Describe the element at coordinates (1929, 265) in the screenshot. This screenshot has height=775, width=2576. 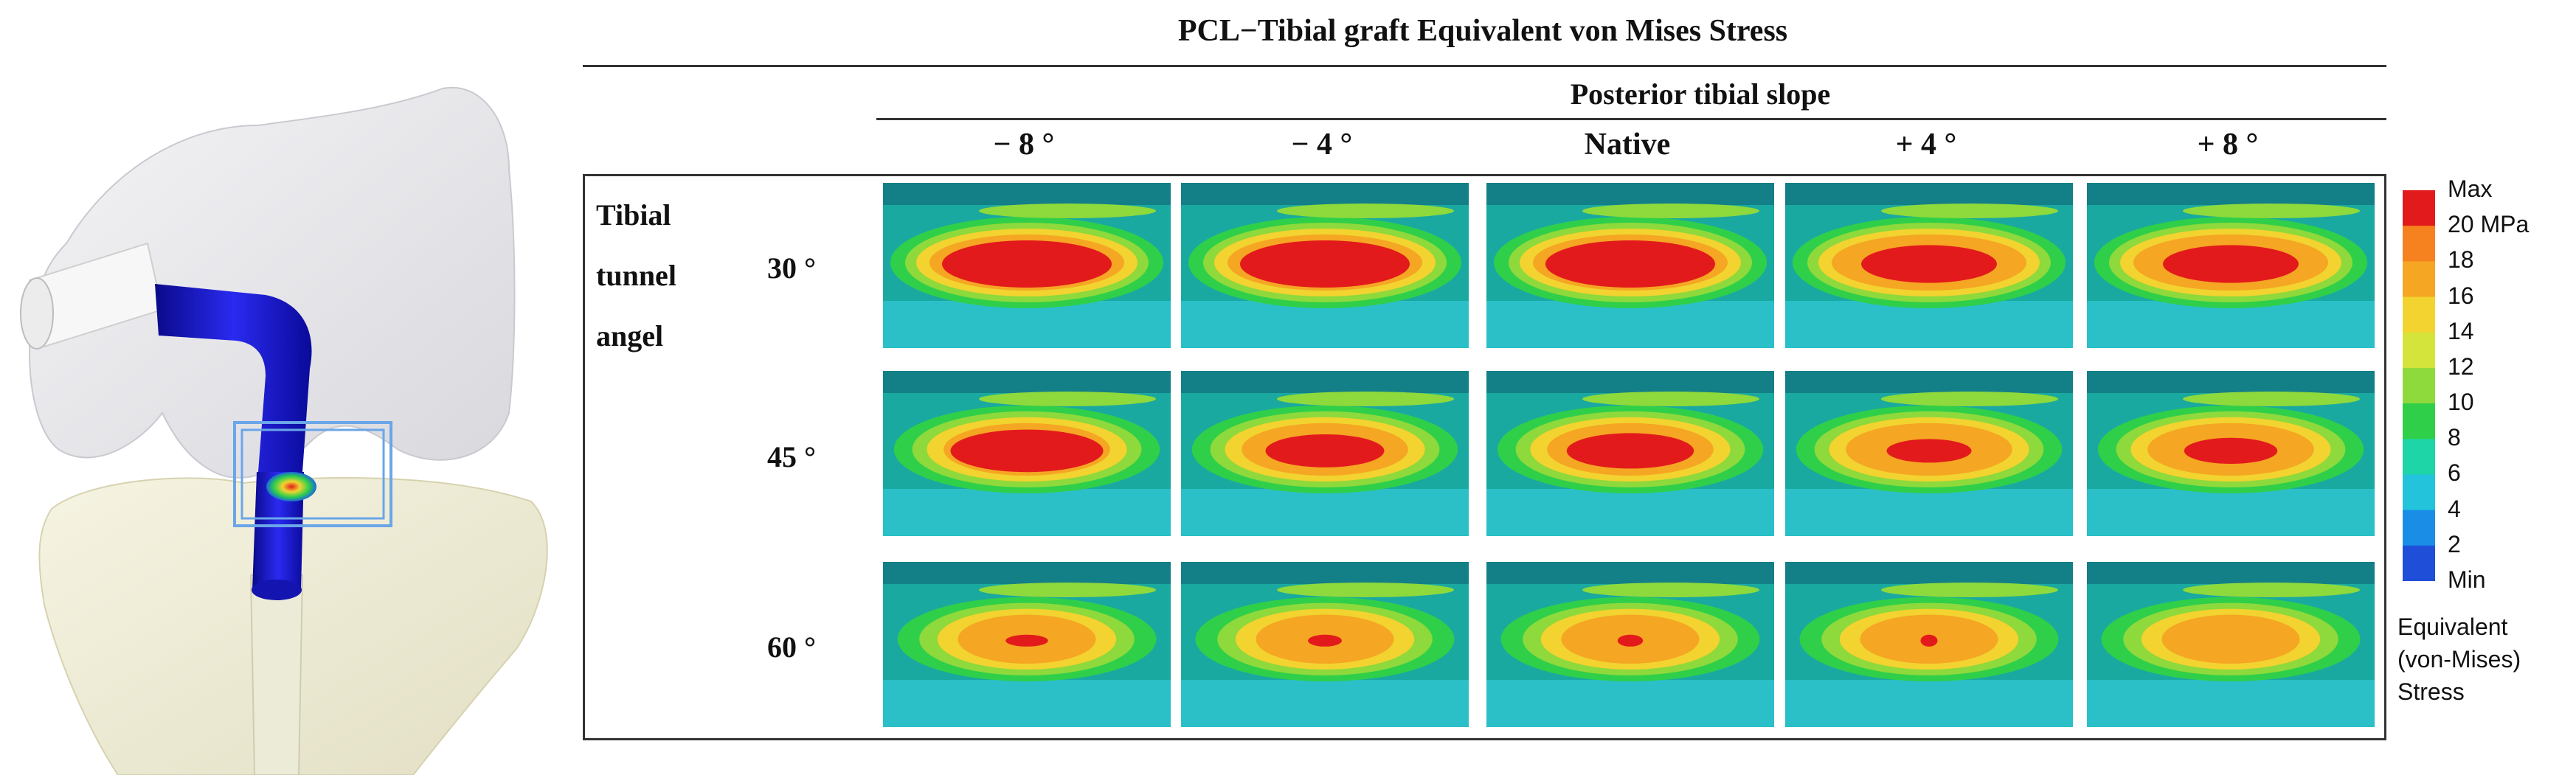
I see `stress-map-r1-c4` at that location.